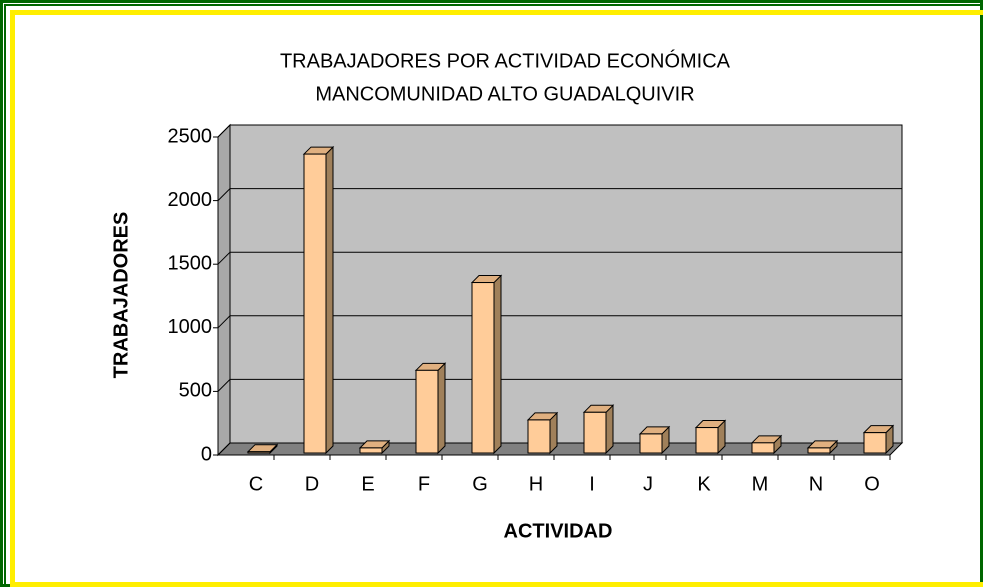  Describe the element at coordinates (206, 454) in the screenshot. I see `y-tick-label: 0` at that location.